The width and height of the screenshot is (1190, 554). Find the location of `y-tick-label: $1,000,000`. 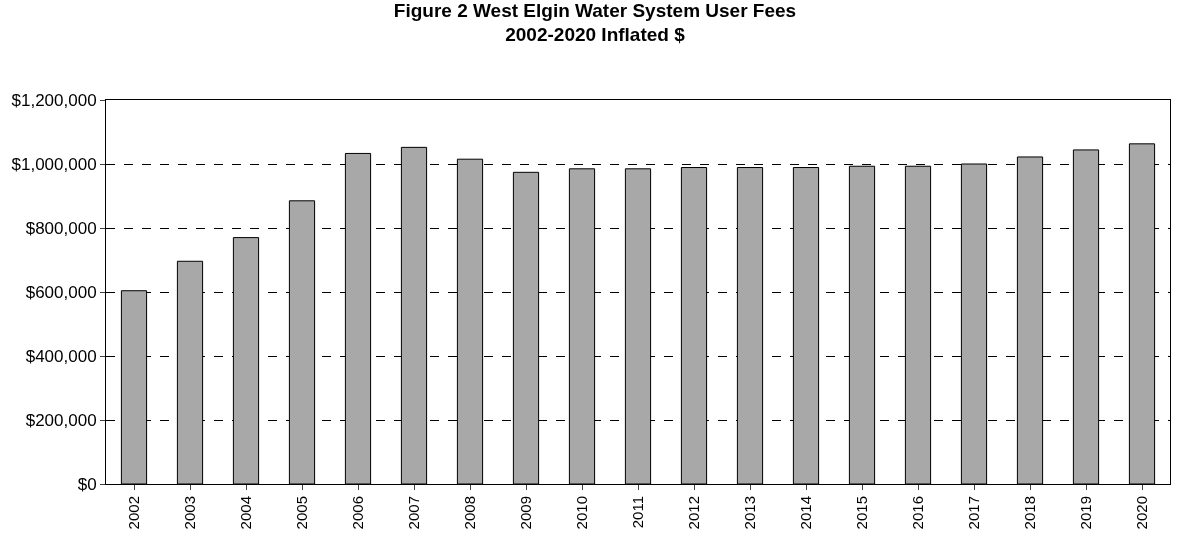

y-tick-label: $1,000,000 is located at coordinates (54, 164).